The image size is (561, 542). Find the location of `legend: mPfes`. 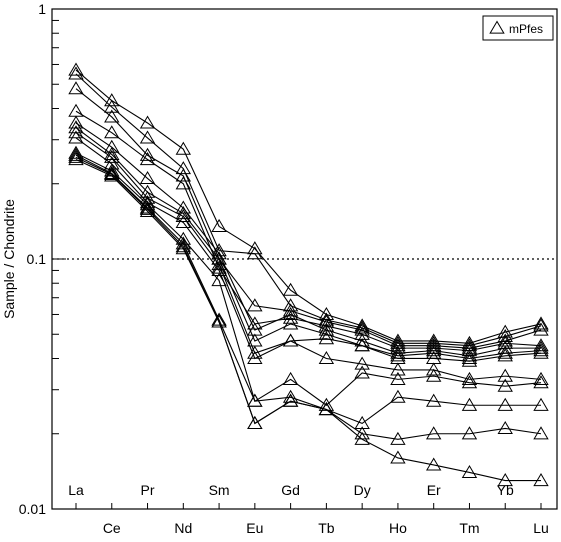

legend: mPfes is located at coordinates (518, 28).